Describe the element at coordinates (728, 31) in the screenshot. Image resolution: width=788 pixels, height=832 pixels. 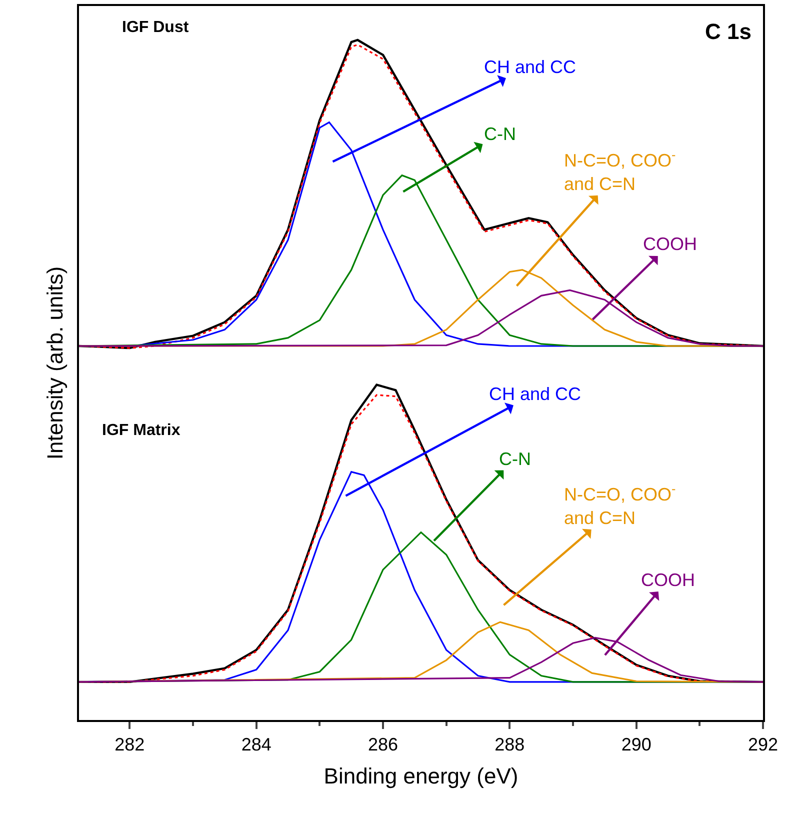
I see `annotation: C 1s` at that location.